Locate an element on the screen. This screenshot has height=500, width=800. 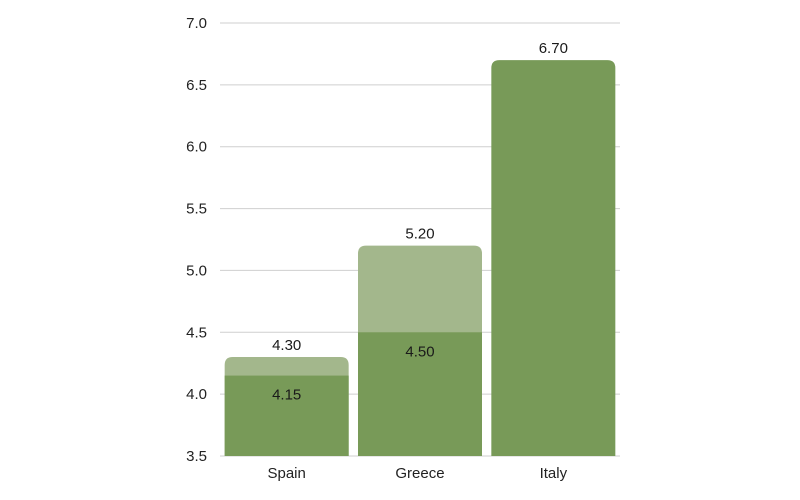
value-label-top: 6.70 is located at coordinates (553, 48).